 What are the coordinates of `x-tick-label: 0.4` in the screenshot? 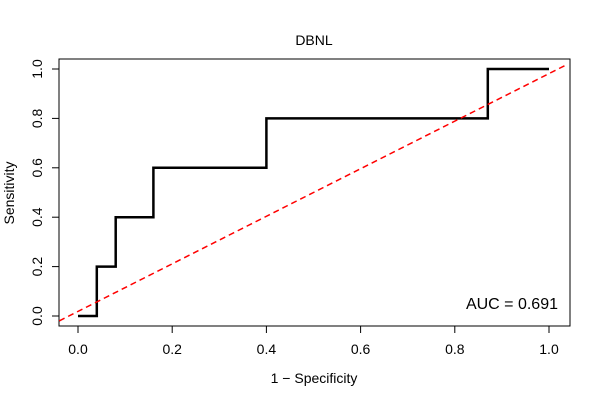 It's located at (267, 349).